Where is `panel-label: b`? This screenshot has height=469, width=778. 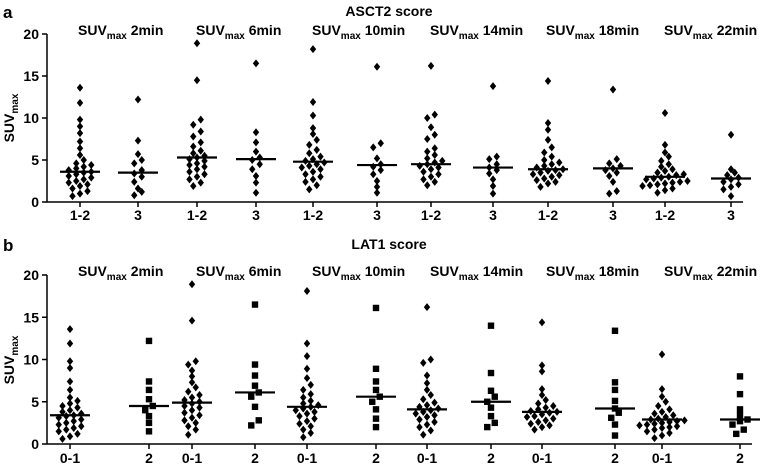 panel-label: b is located at coordinates (8, 245).